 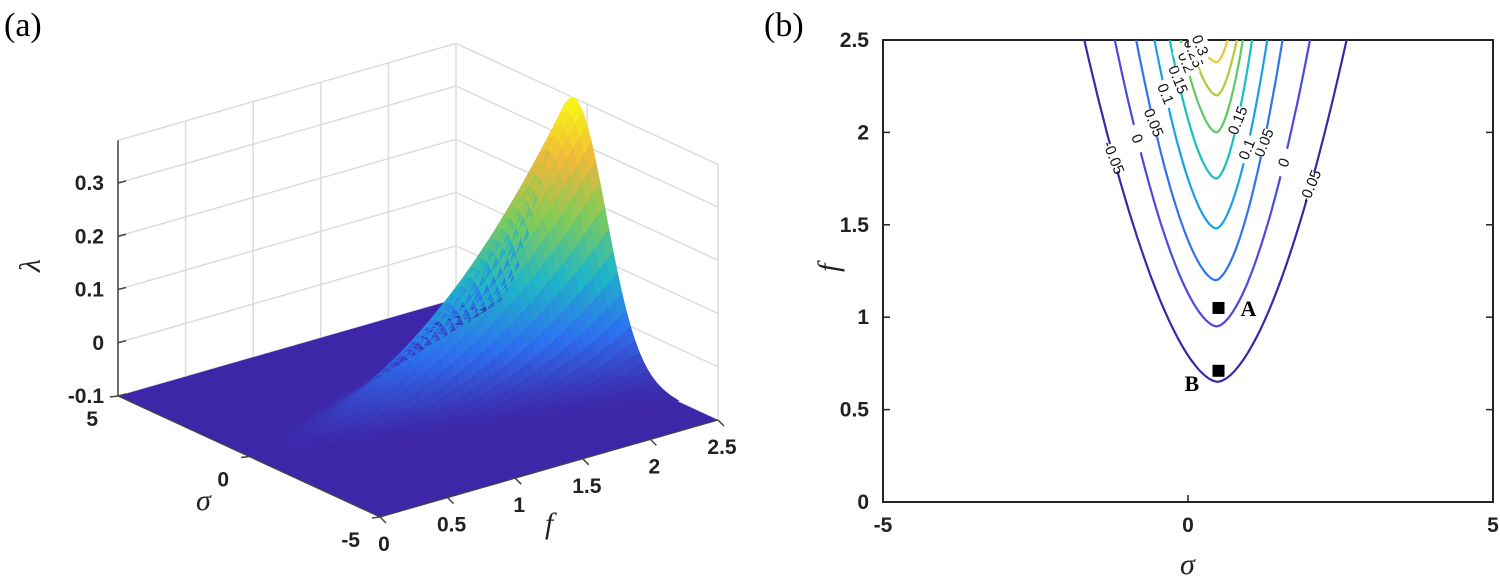 I want to click on z-tick-label: -0.1, so click(x=86, y=396).